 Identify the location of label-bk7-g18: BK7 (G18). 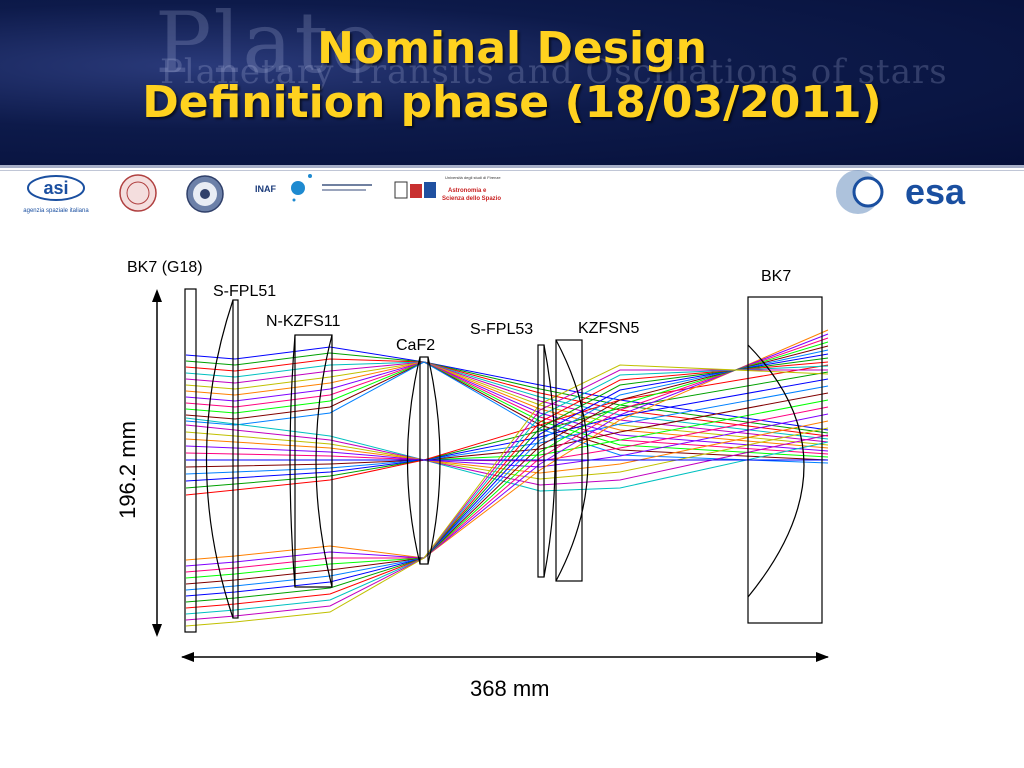
(165, 267).